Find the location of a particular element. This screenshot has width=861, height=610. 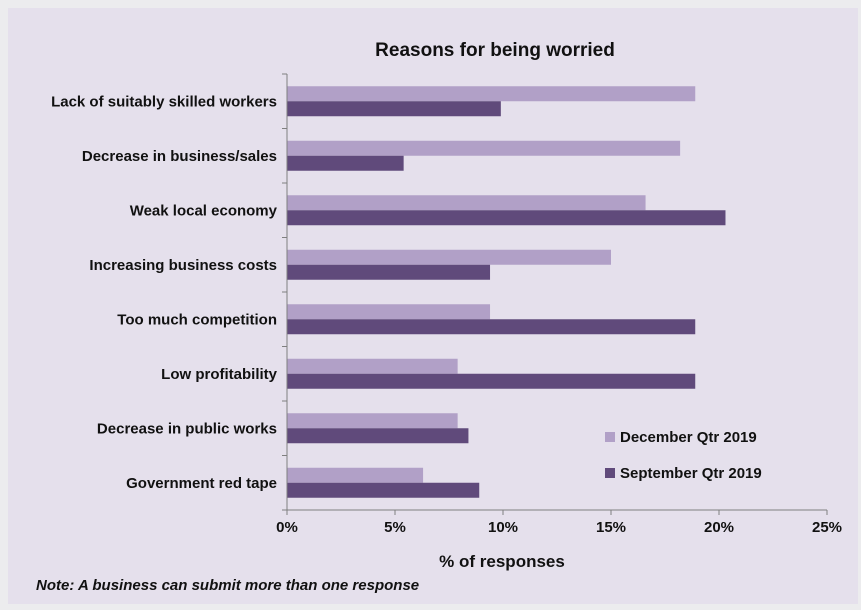

x-tick-label: 20% is located at coordinates (719, 527).